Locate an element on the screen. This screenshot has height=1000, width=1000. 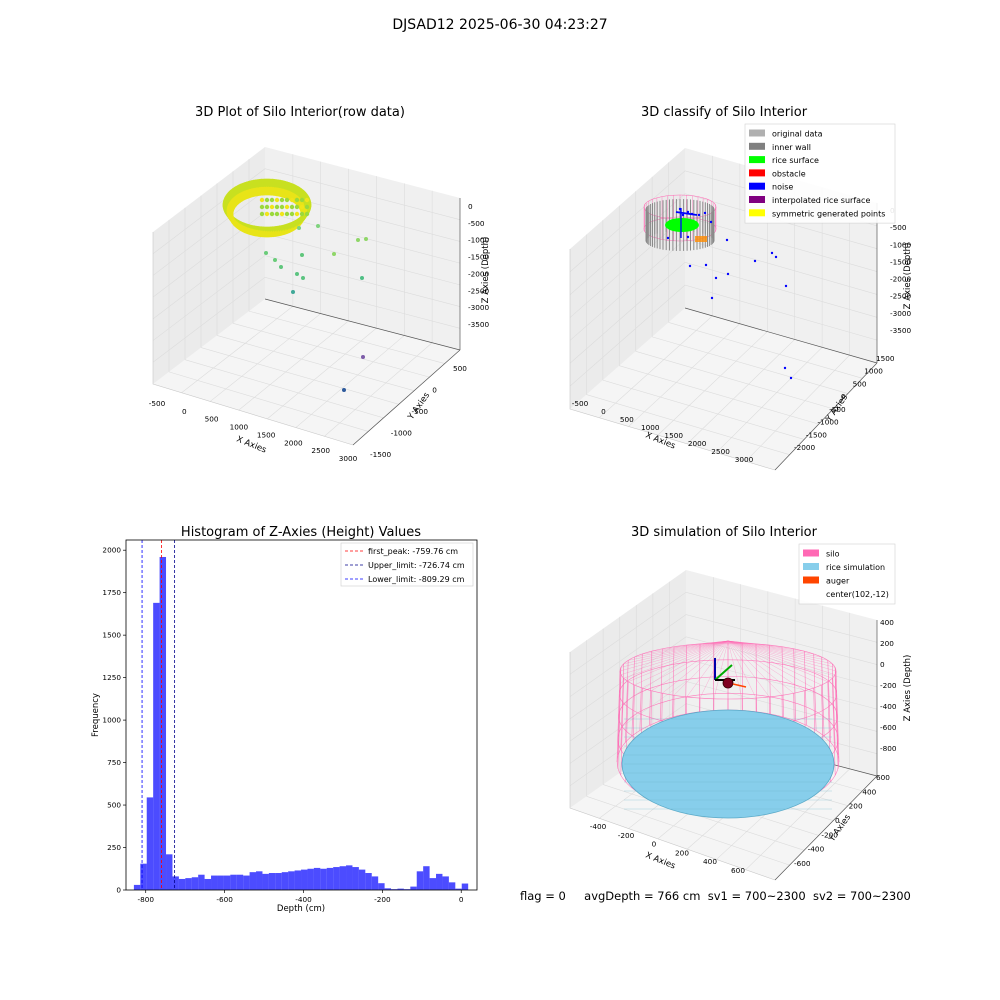
auger is located at coordinates (739, 685).